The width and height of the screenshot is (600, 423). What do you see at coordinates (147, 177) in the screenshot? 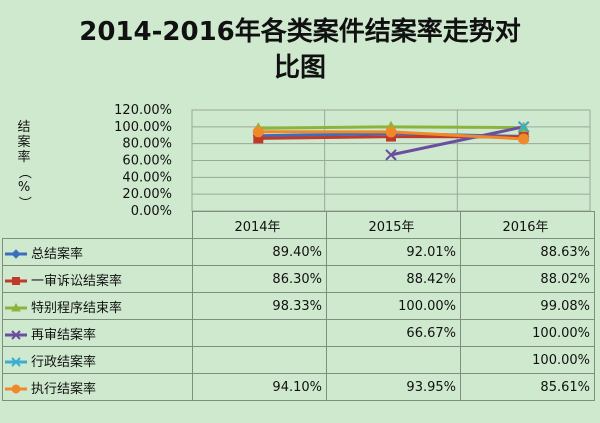
I see `y-tick-label: 40.00%` at bounding box center [147, 177].